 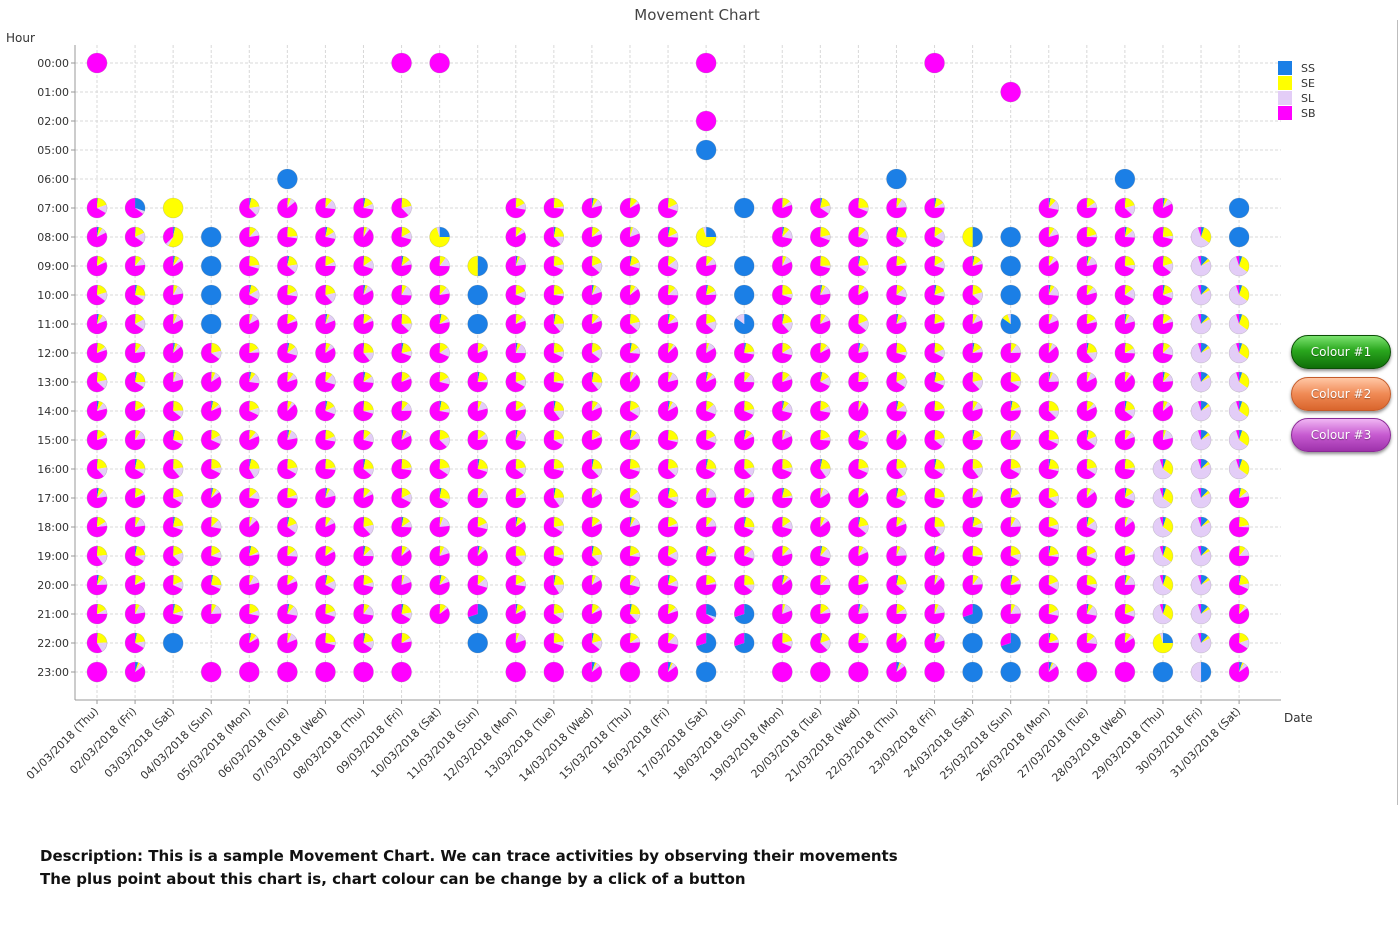 What do you see at coordinates (53, 237) in the screenshot?
I see `y-tick-label: 08:00` at bounding box center [53, 237].